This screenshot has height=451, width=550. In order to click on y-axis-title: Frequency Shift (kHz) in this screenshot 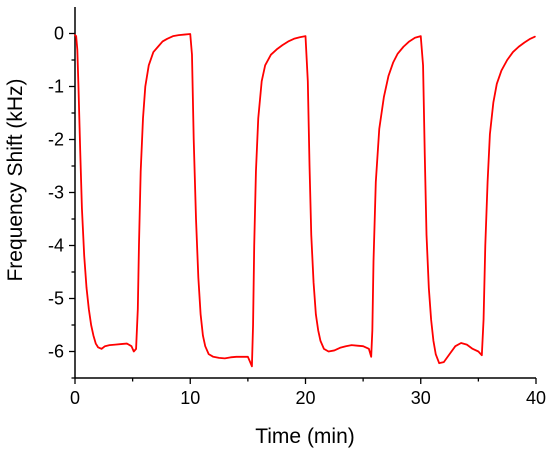, I will do `click(15, 179)`.